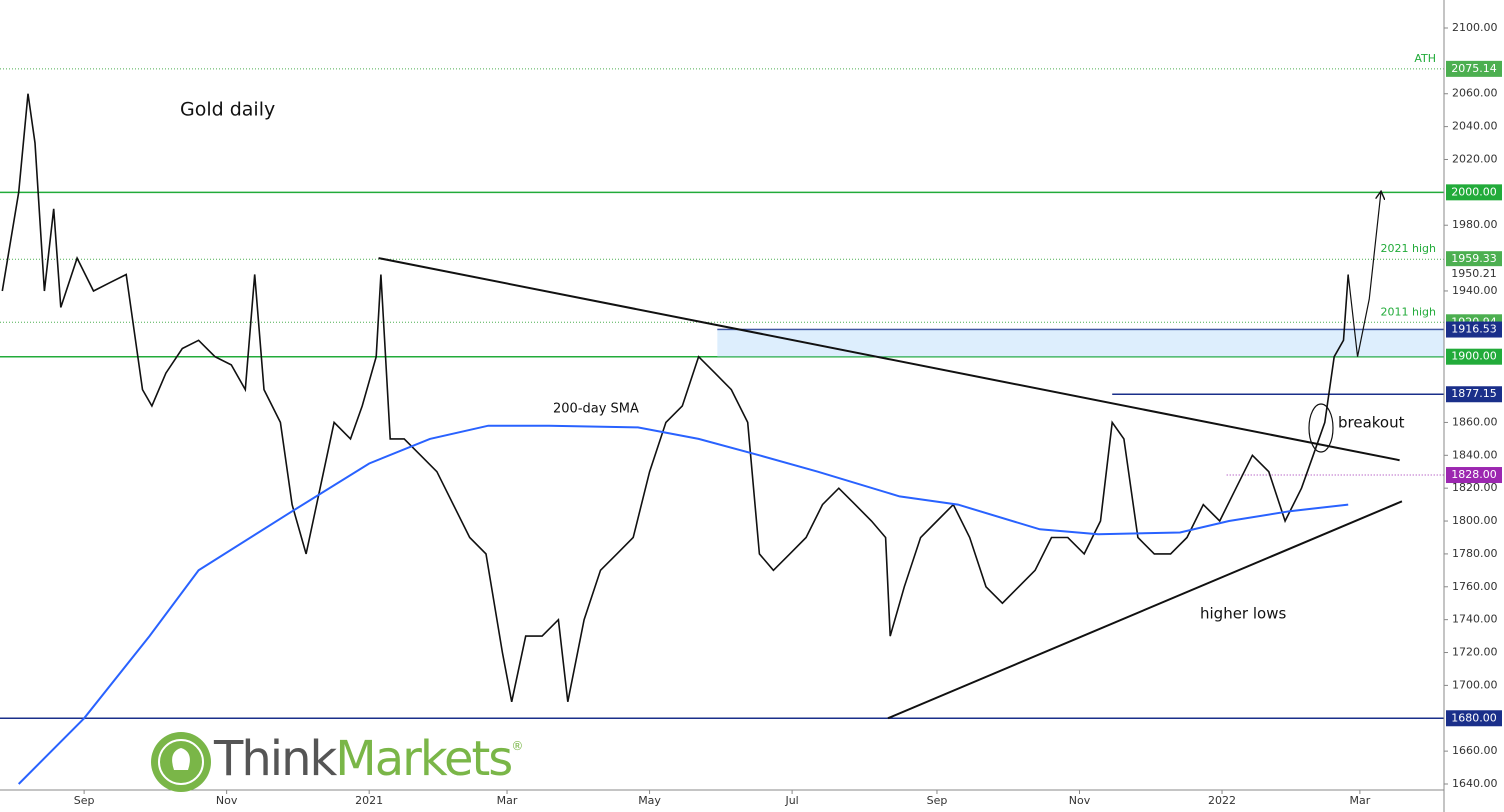  What do you see at coordinates (1243, 614) in the screenshot?
I see `higher-lows-label: higher lows` at bounding box center [1243, 614].